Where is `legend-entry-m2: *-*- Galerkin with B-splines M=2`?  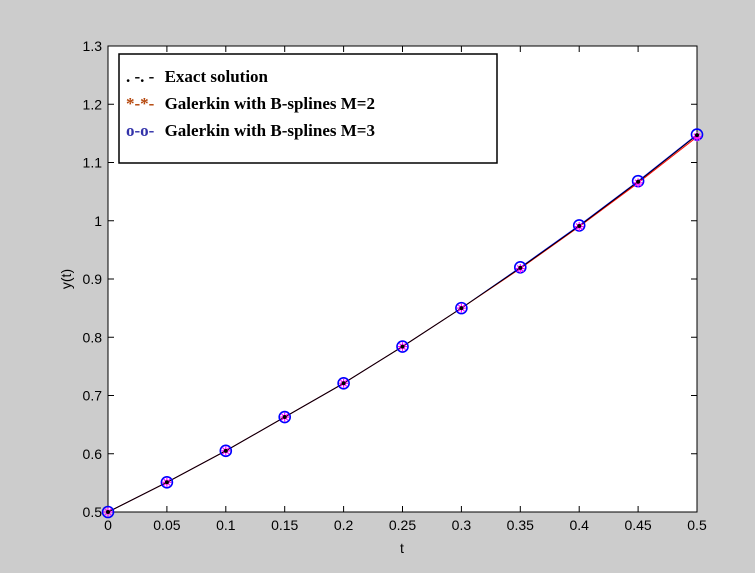 legend-entry-m2: *-*- Galerkin with B-splines M=2 is located at coordinates (250, 103).